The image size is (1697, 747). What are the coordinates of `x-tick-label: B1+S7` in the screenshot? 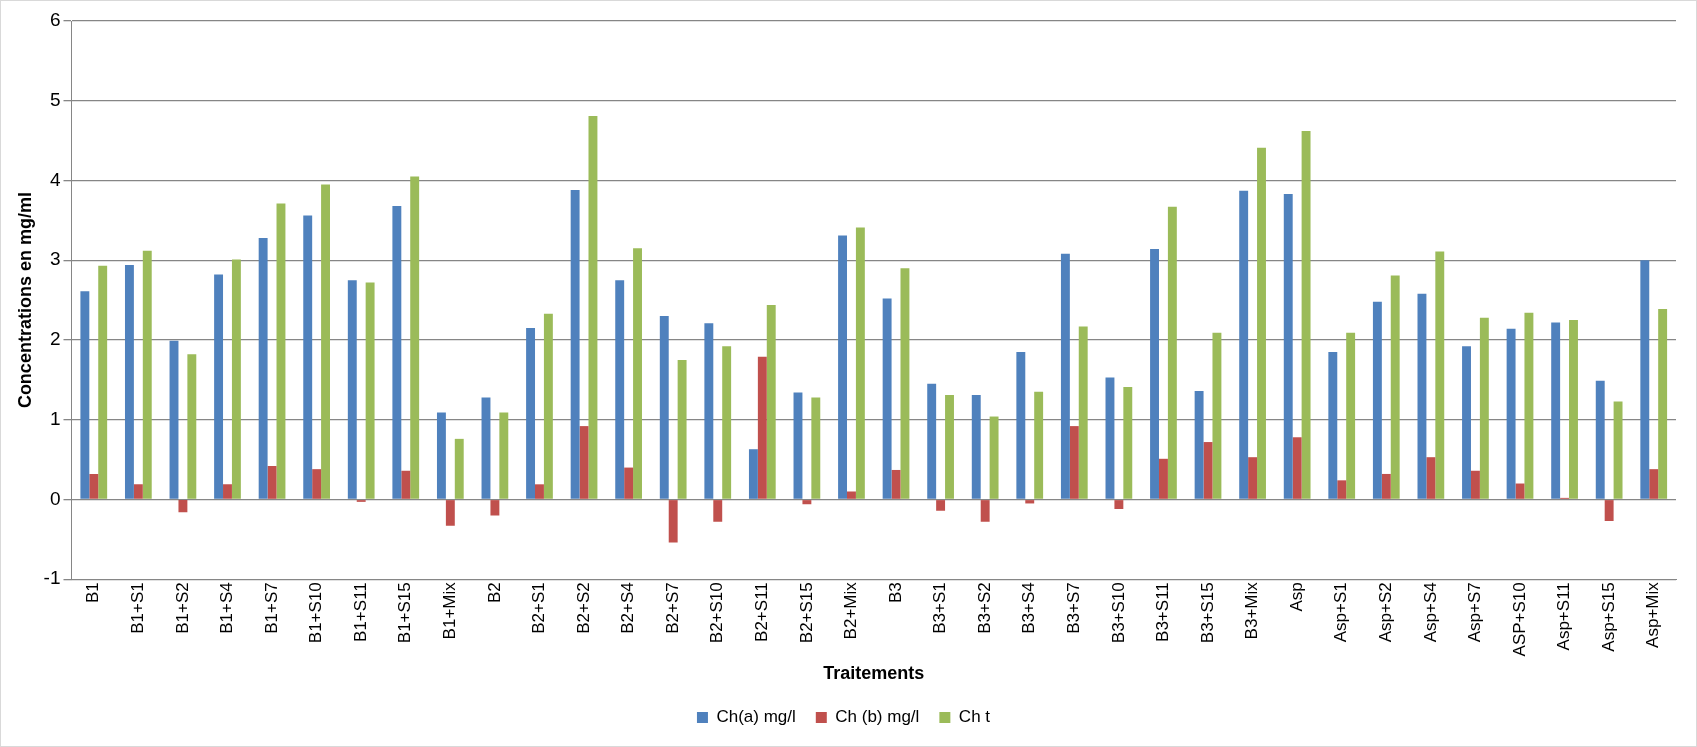 It's located at (271, 608).